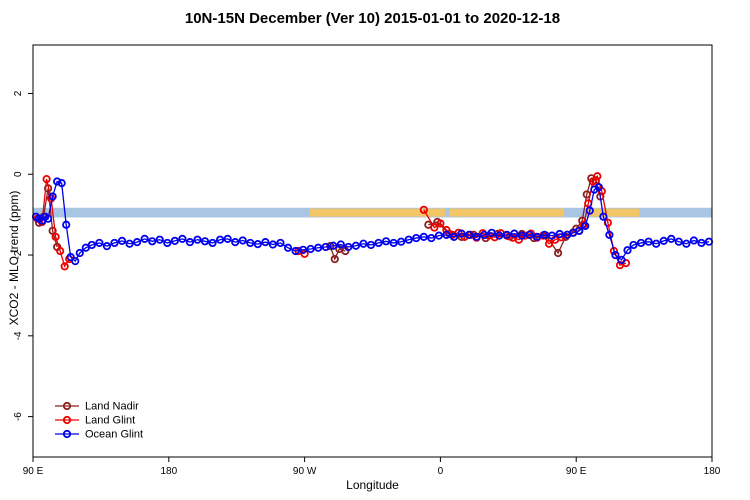  I want to click on y-tick-label: -4, so click(18, 335).